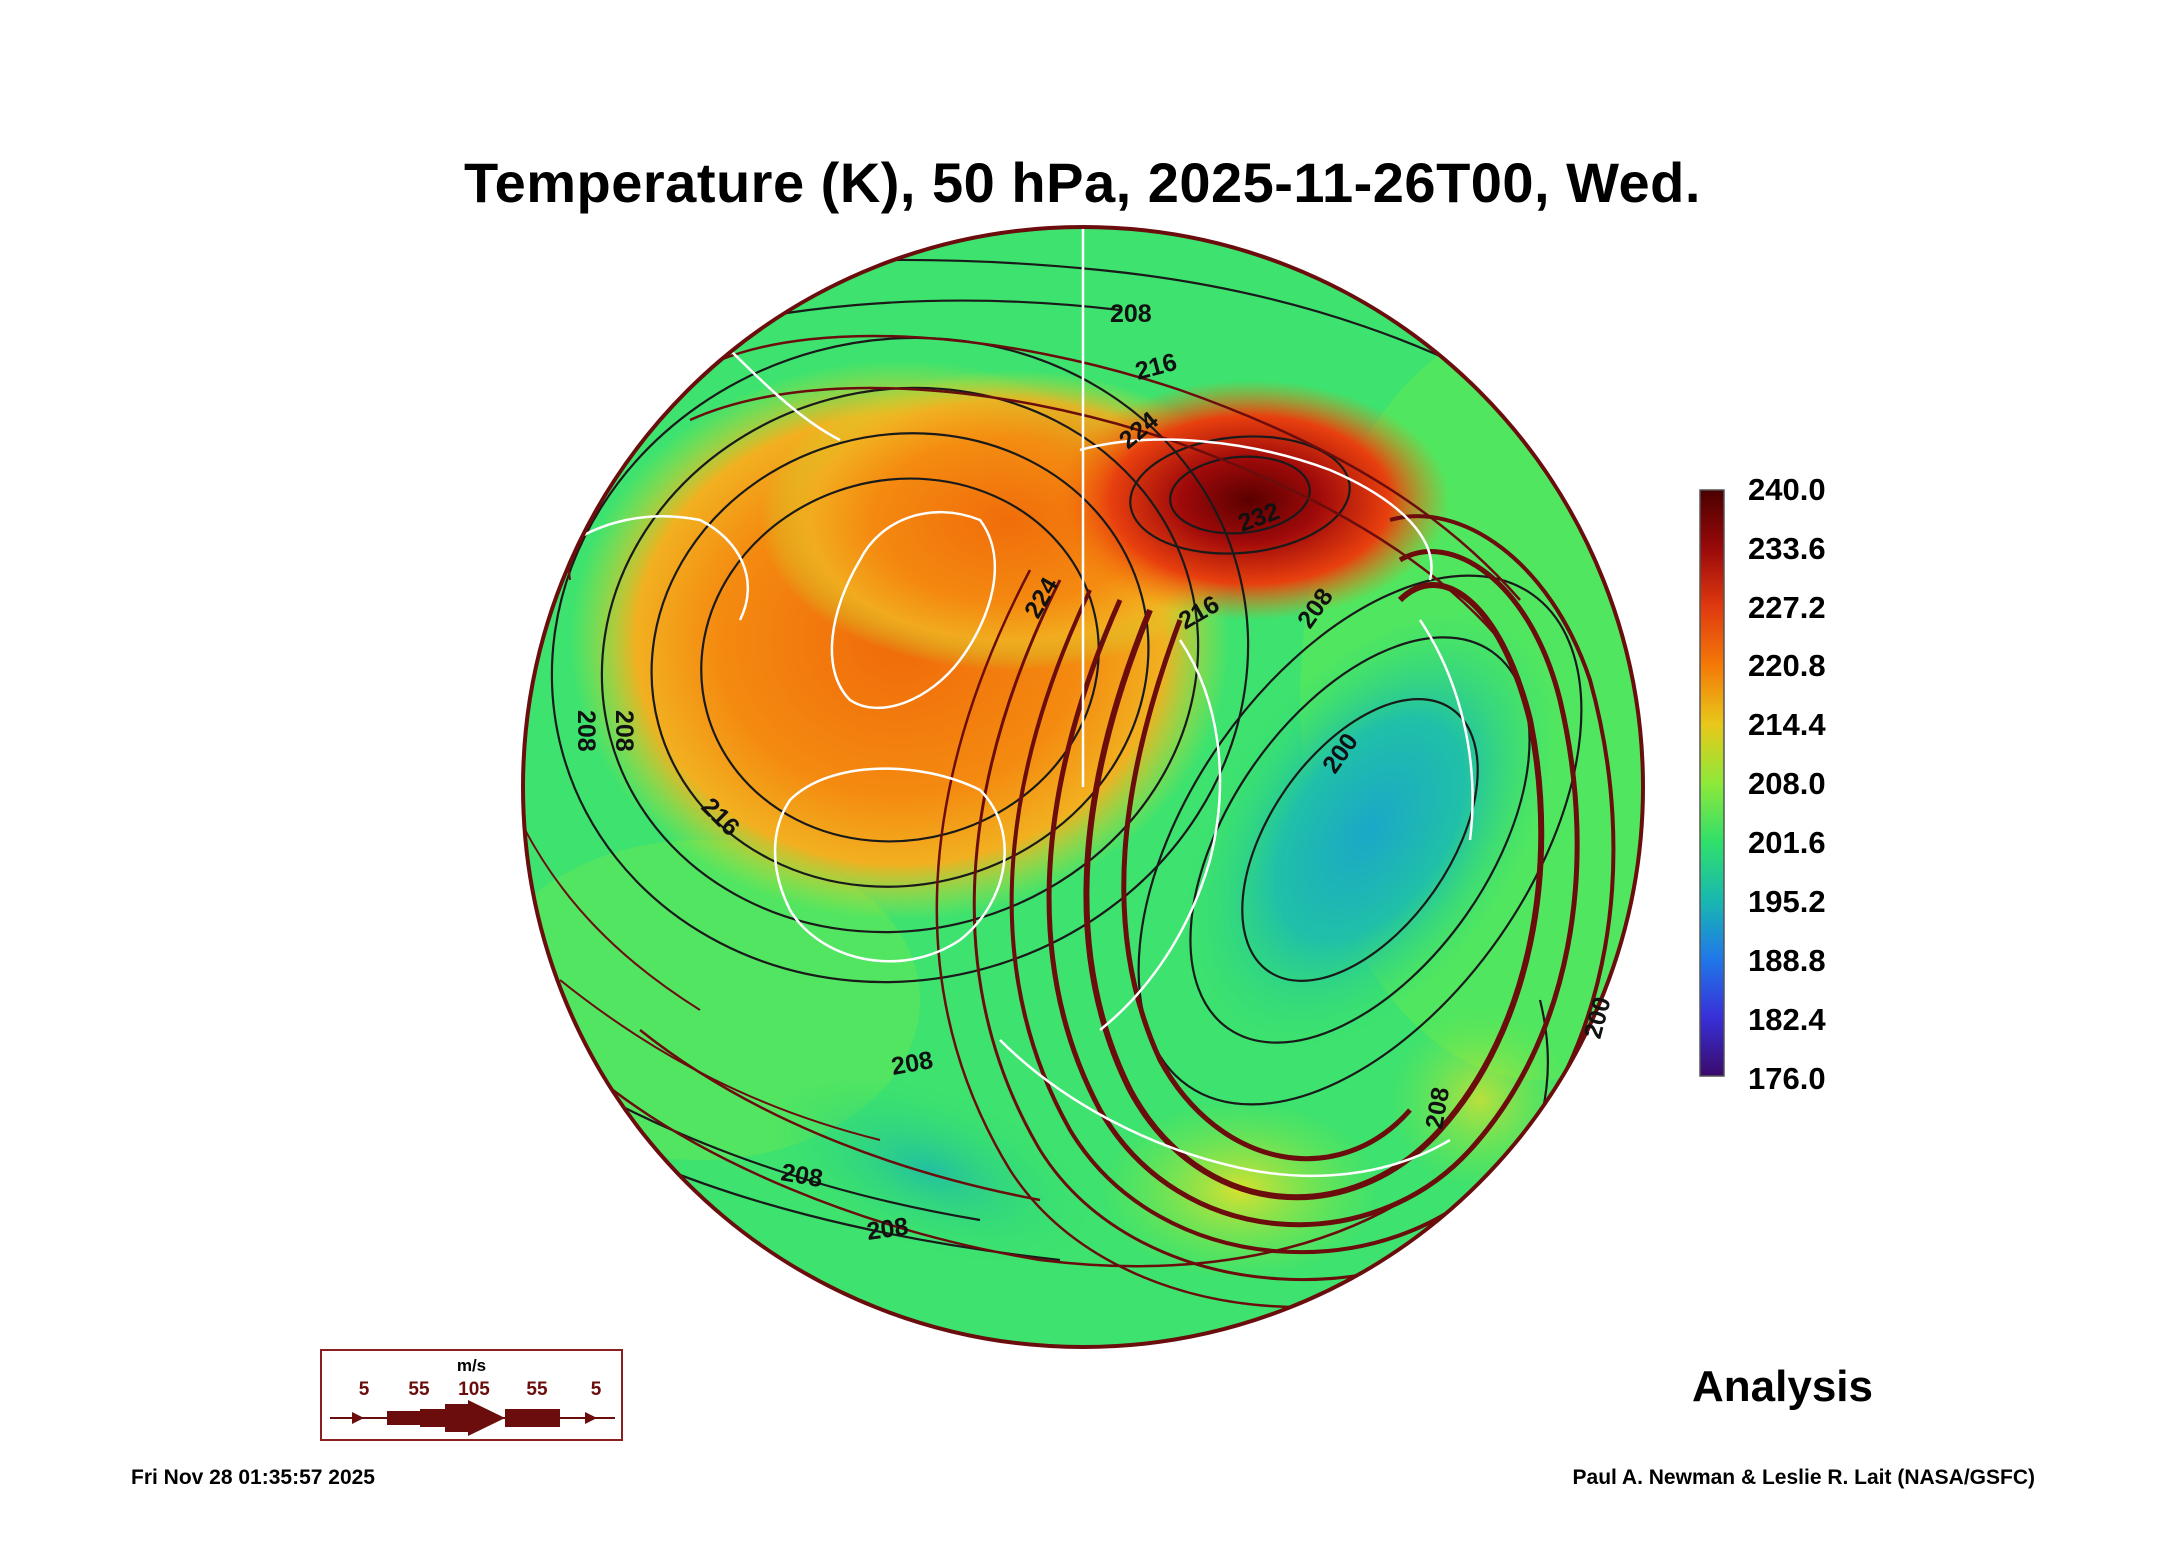 Image resolution: width=2165 pixels, height=1561 pixels. I want to click on colorbar-label: 176.0, so click(1787, 1078).